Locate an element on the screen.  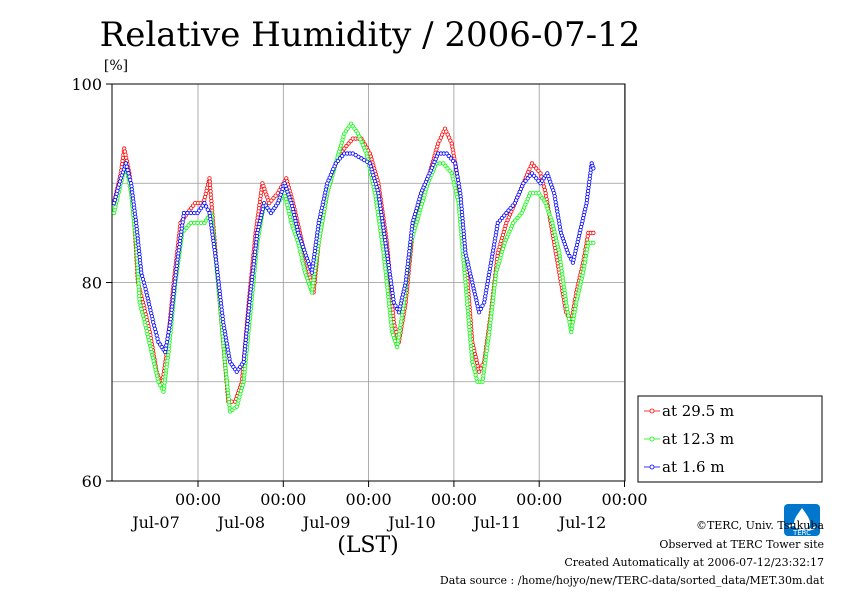
terc-logo-icon: TERC is located at coordinates (802, 520).